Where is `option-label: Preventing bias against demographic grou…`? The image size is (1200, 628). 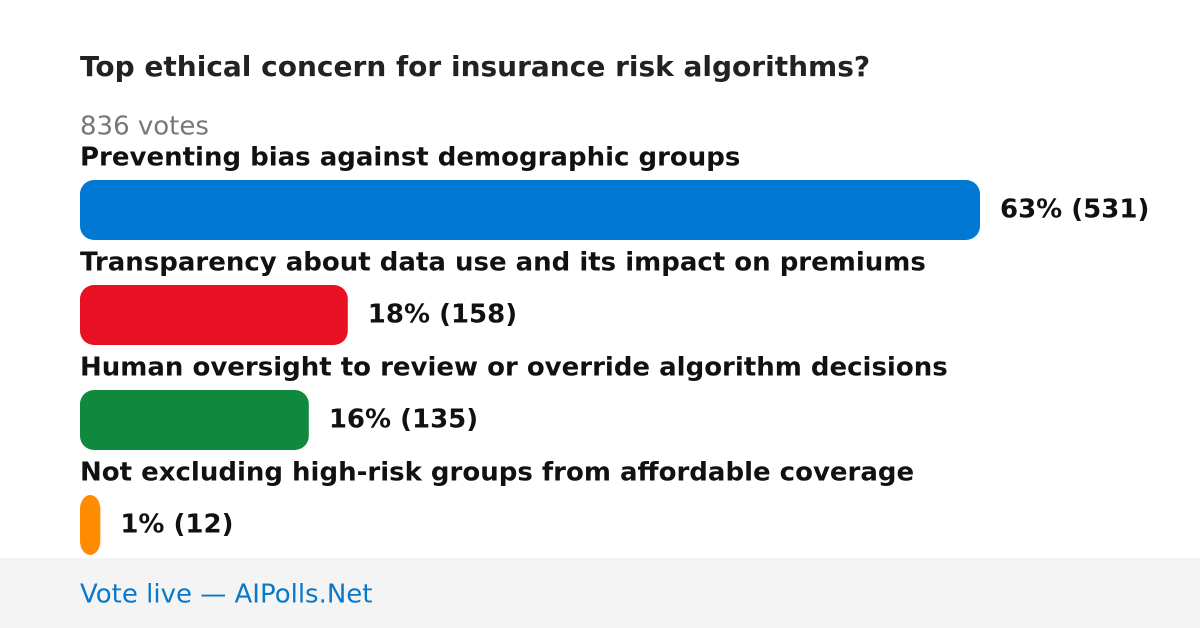 option-label: Preventing bias against demographic grou… is located at coordinates (410, 158).